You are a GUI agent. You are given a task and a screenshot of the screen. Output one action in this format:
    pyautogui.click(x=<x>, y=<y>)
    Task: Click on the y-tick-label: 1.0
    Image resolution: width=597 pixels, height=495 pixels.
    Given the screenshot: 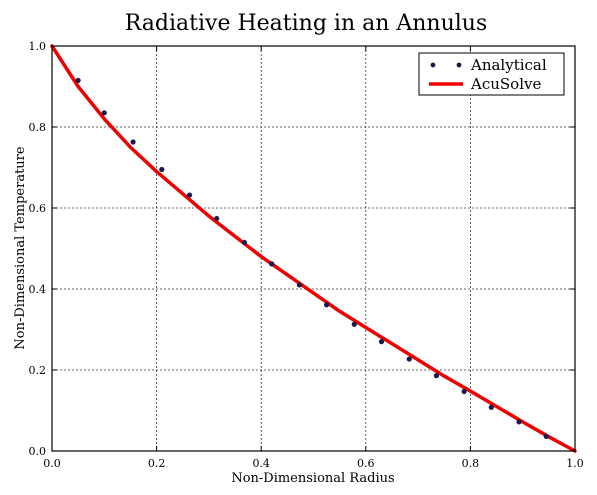 What is the action you would take?
    pyautogui.click(x=38, y=46)
    